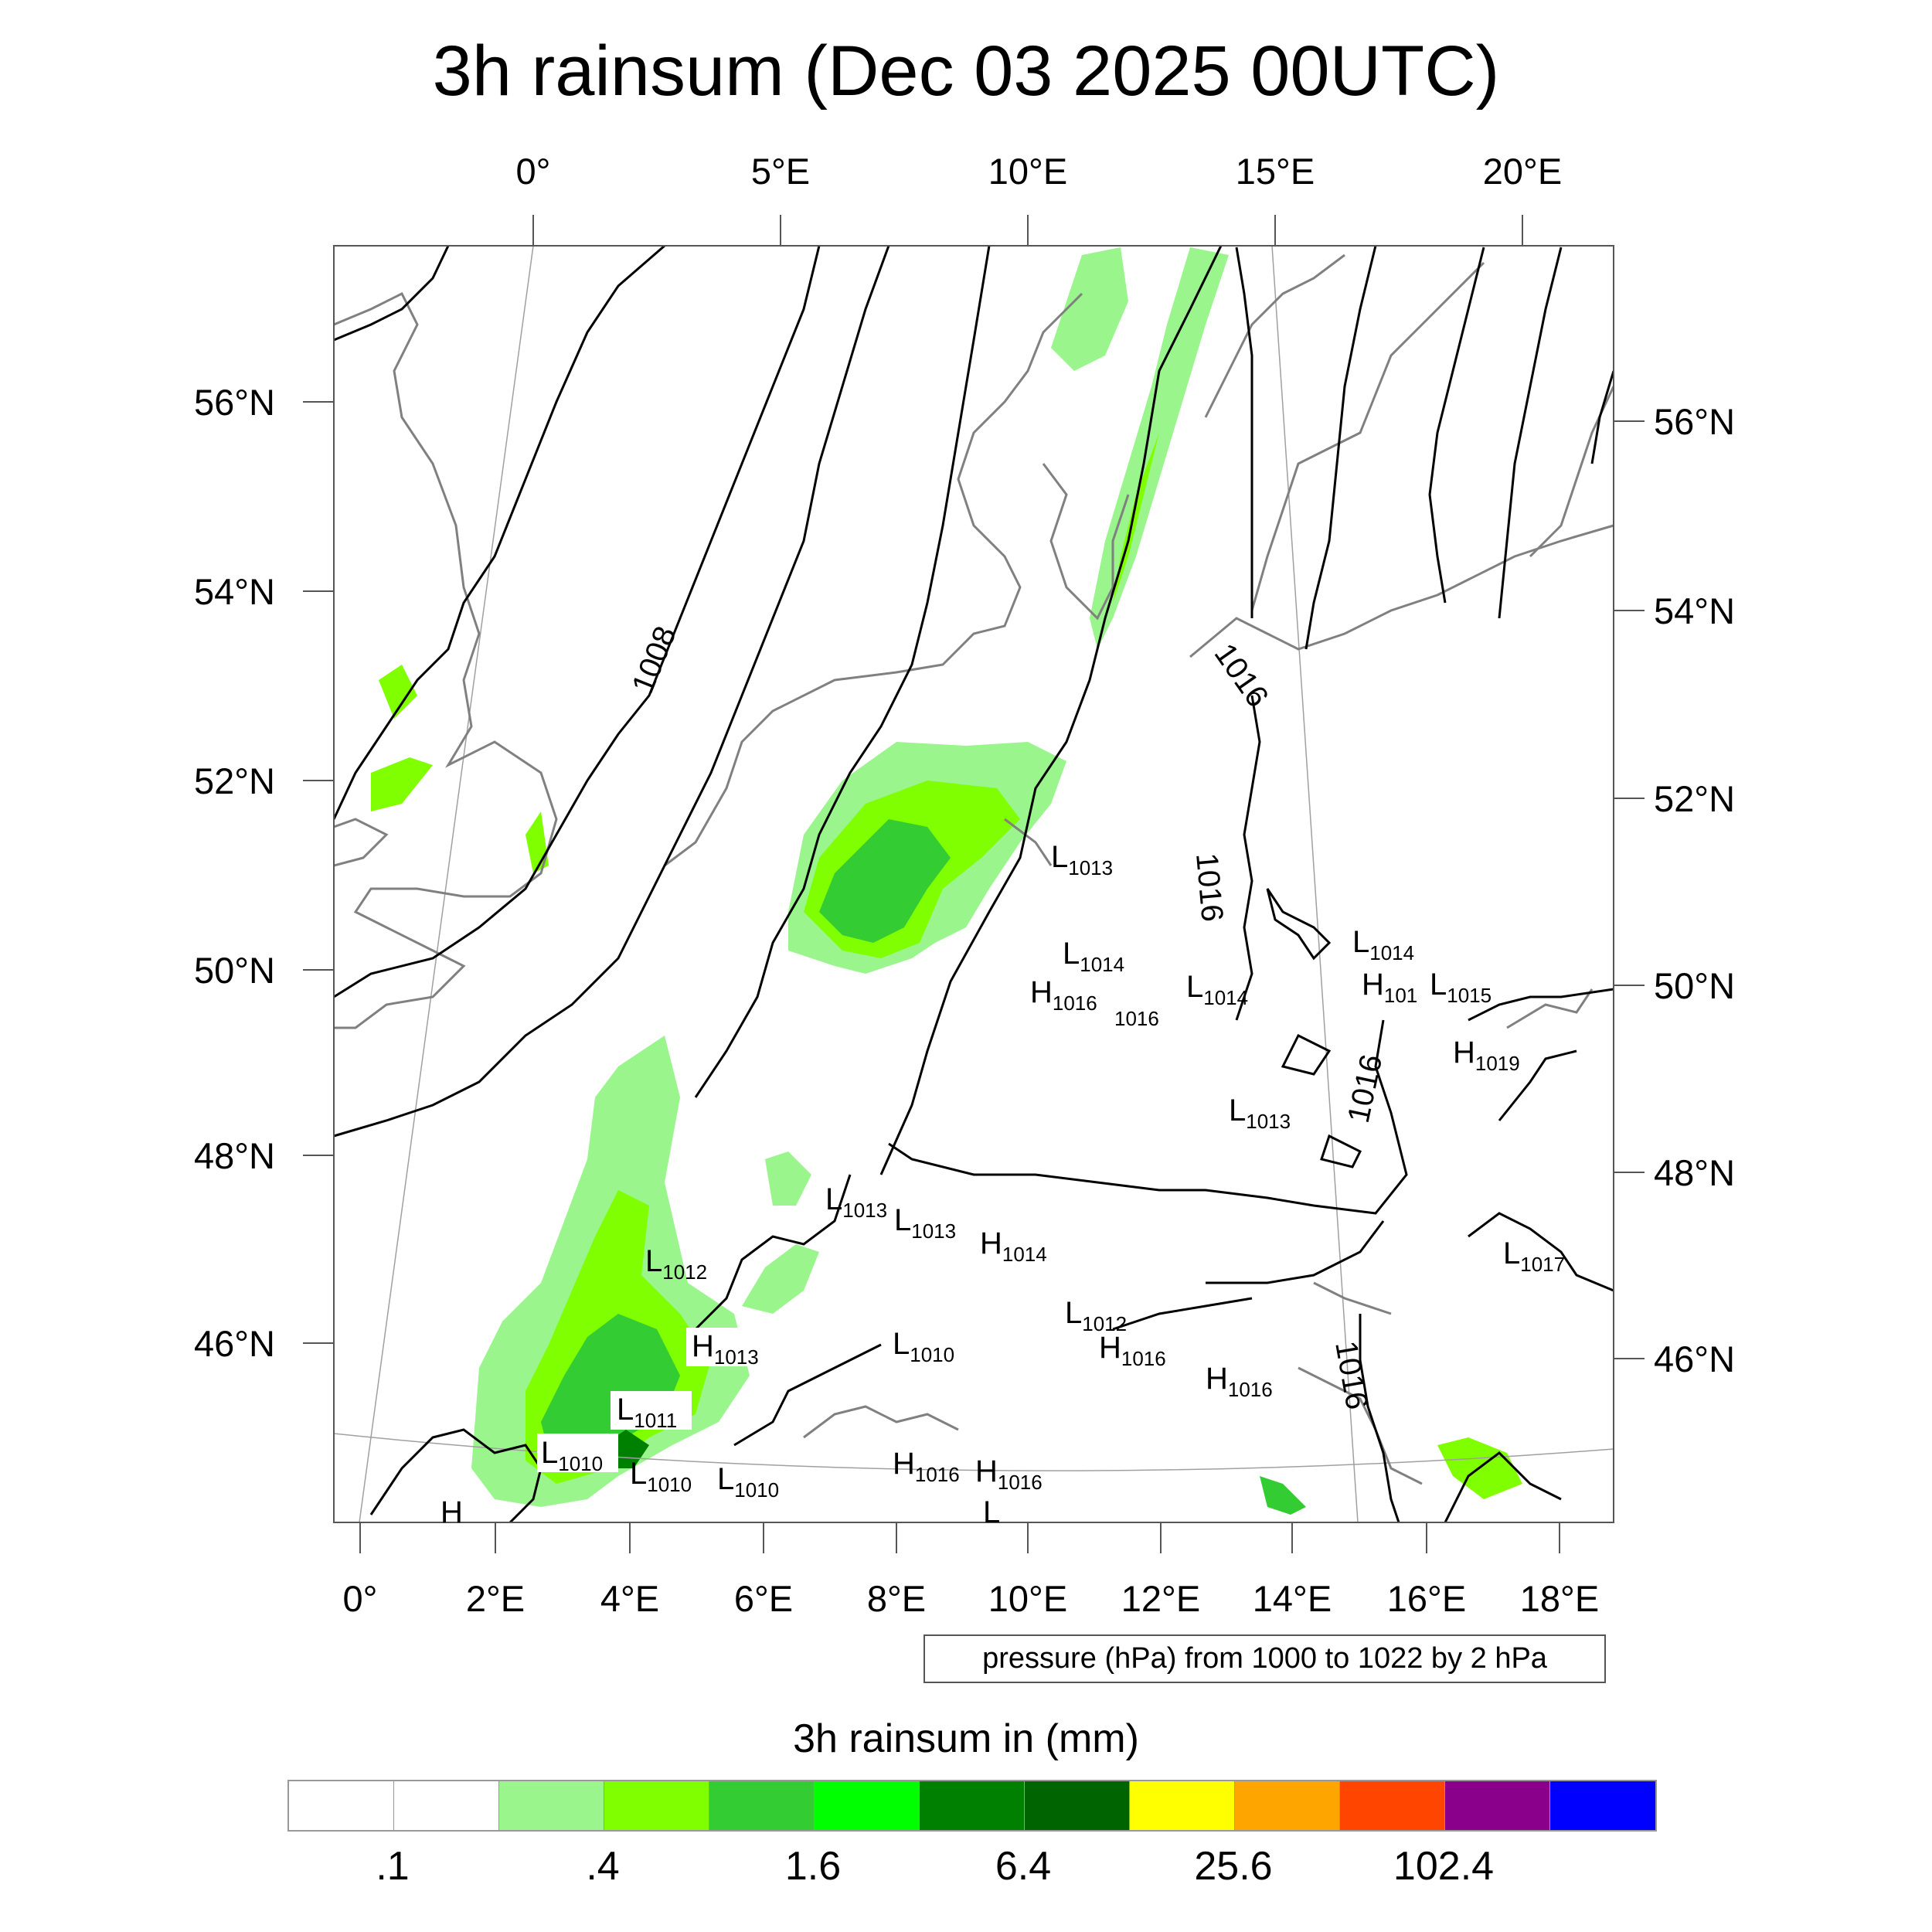 This screenshot has height=1932, width=1932. I want to click on pressure-center: H101, so click(1390, 988).